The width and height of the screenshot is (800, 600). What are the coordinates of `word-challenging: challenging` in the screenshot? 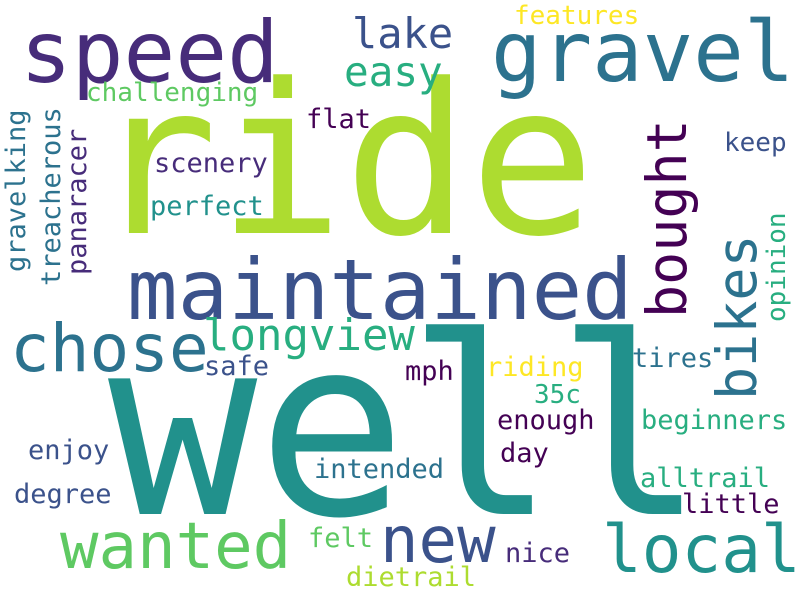 It's located at (172, 93).